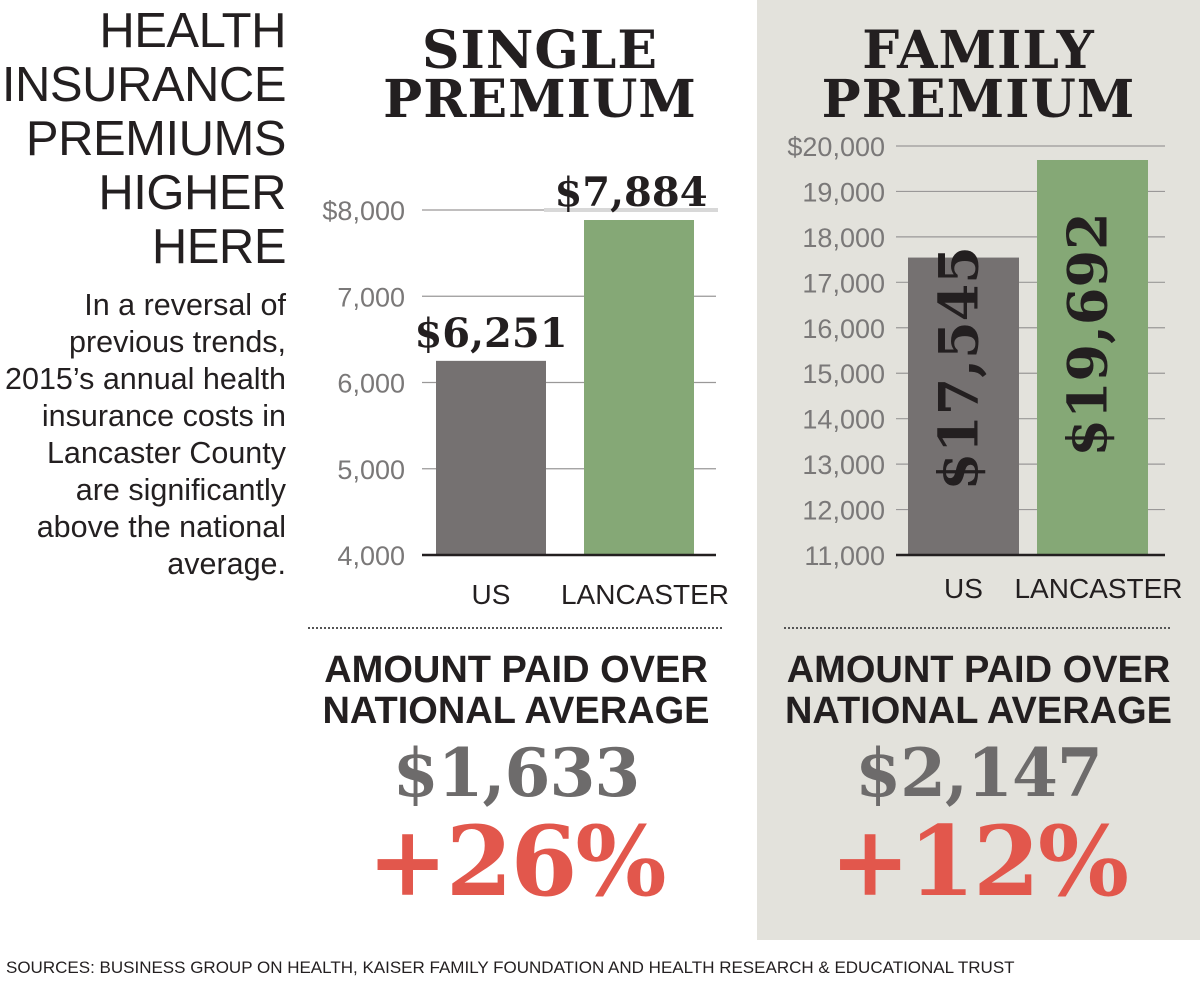 The height and width of the screenshot is (981, 1200). I want to click on headline-line: HEALTH, so click(192, 31).